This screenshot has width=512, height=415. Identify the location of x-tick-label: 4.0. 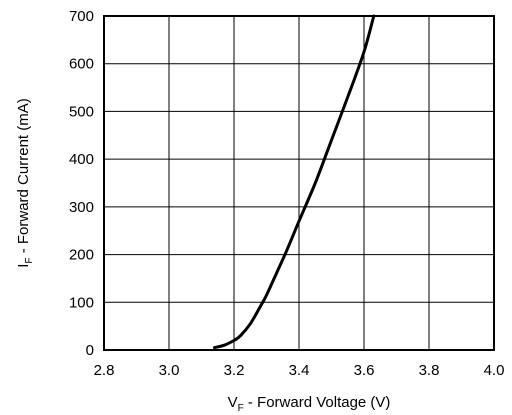
(494, 370).